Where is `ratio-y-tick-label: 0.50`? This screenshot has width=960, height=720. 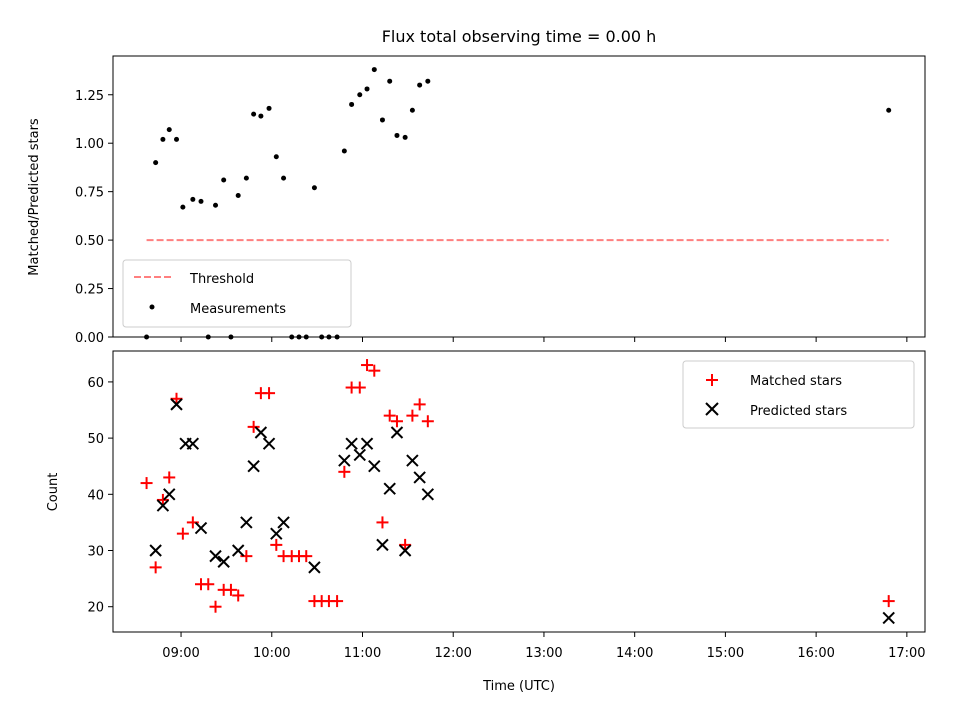 ratio-y-tick-label: 0.50 is located at coordinates (89, 241).